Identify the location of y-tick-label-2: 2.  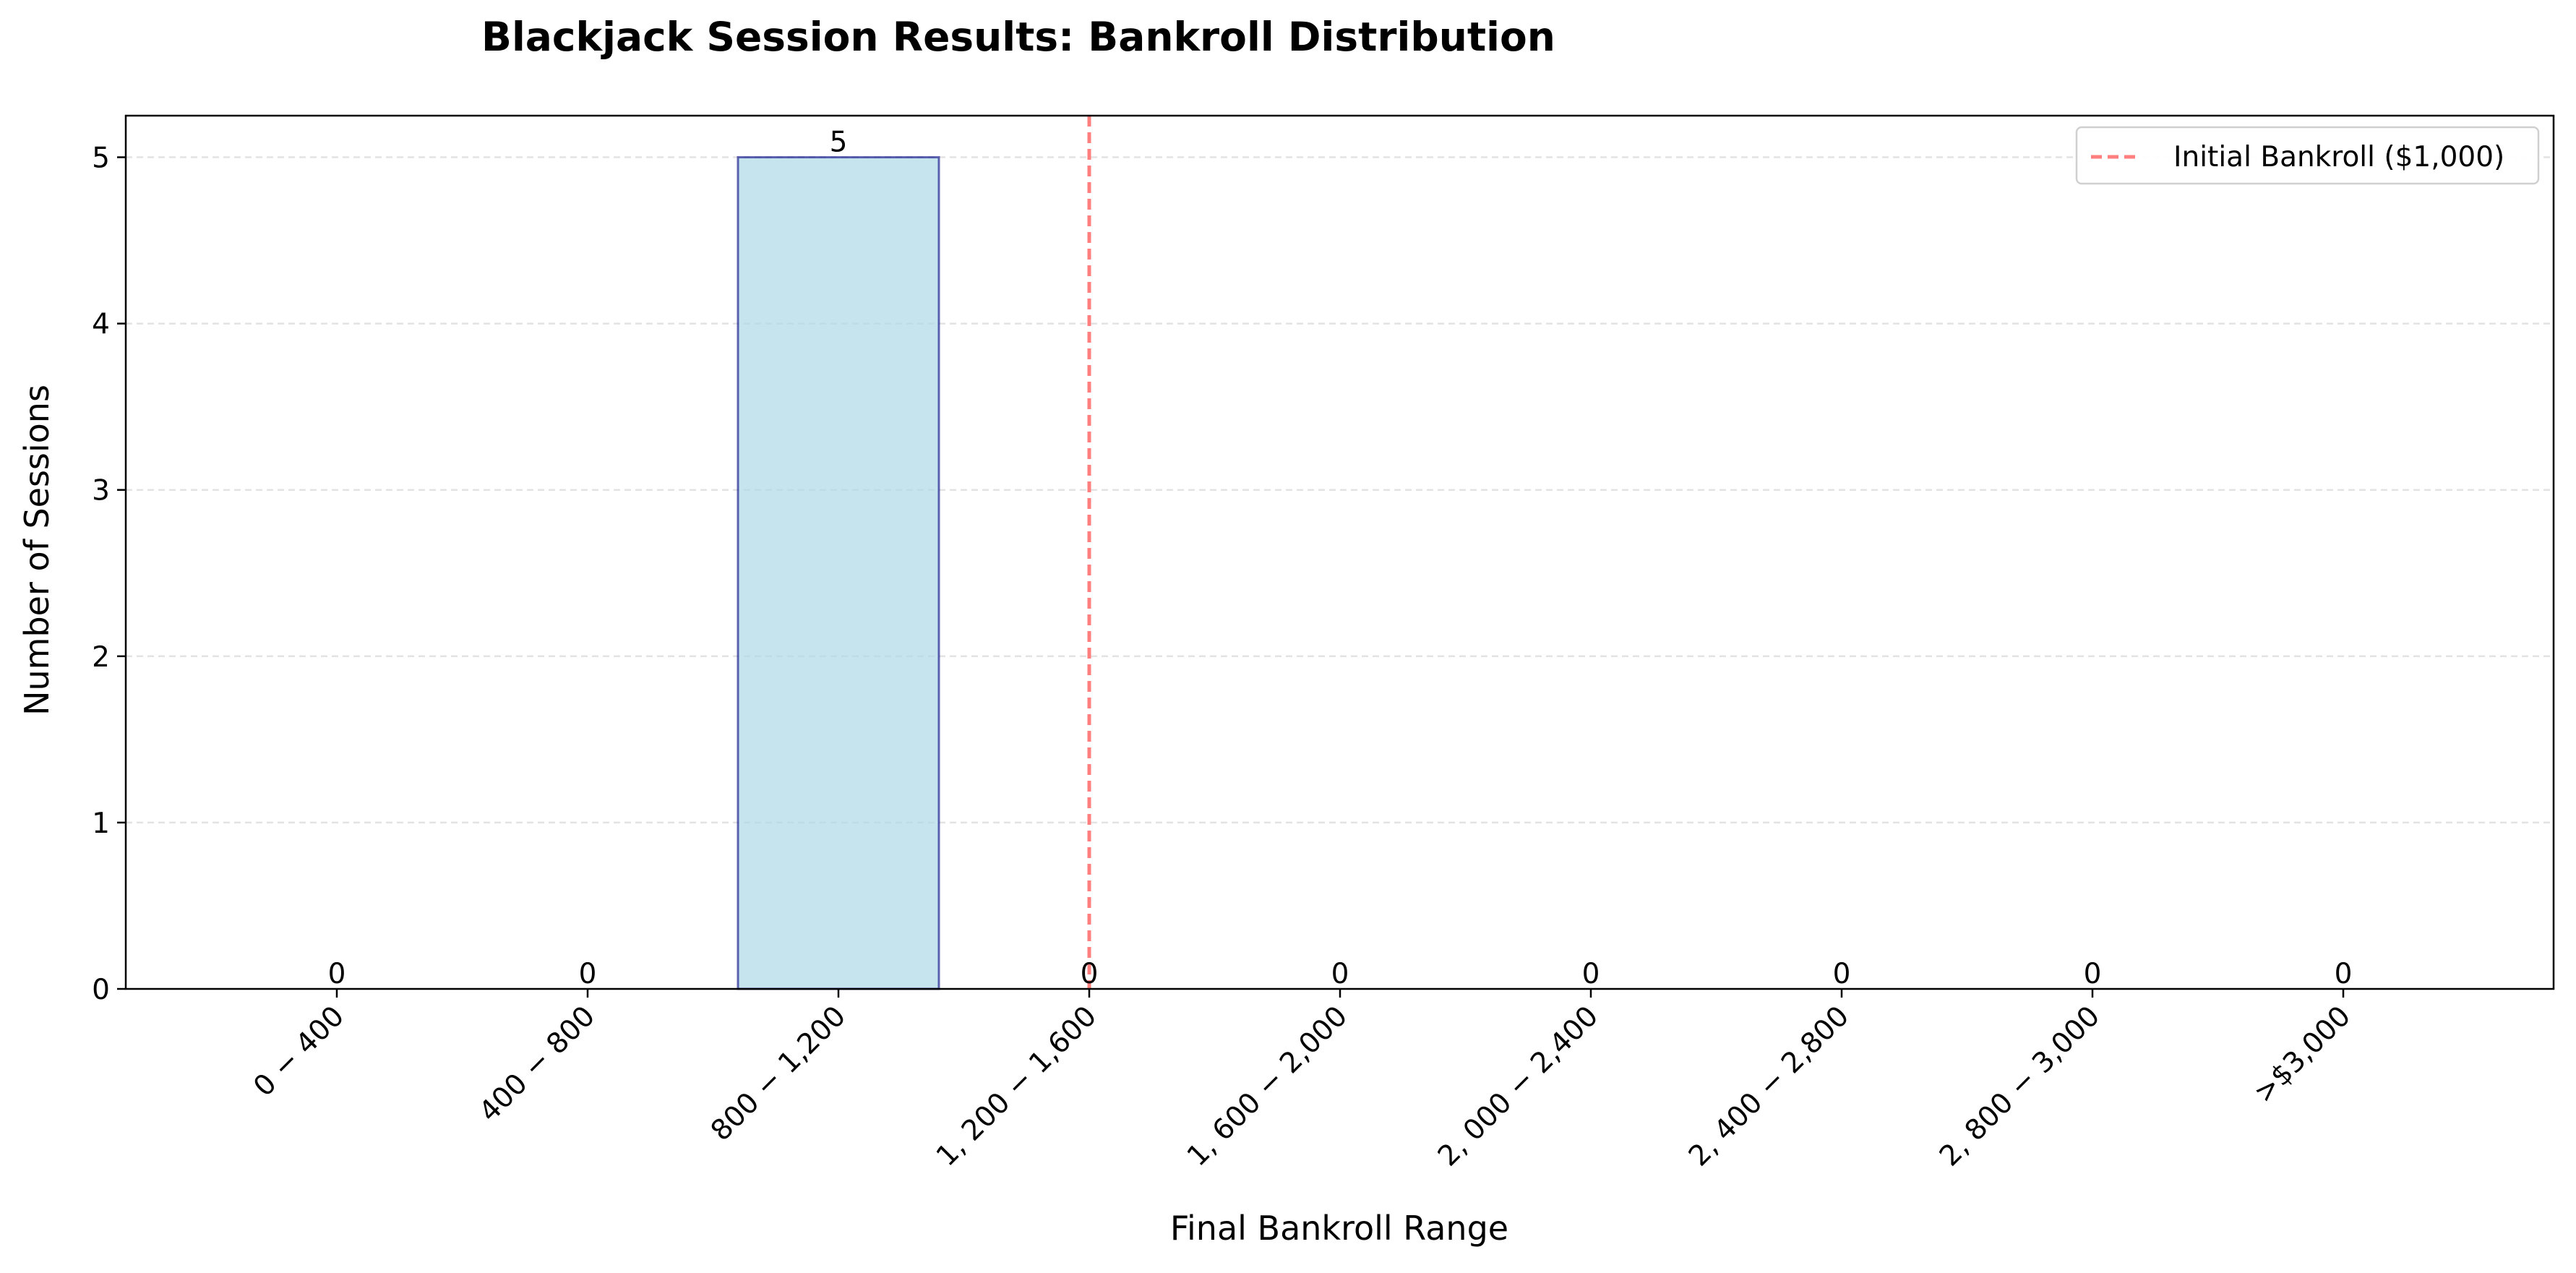
(101, 658).